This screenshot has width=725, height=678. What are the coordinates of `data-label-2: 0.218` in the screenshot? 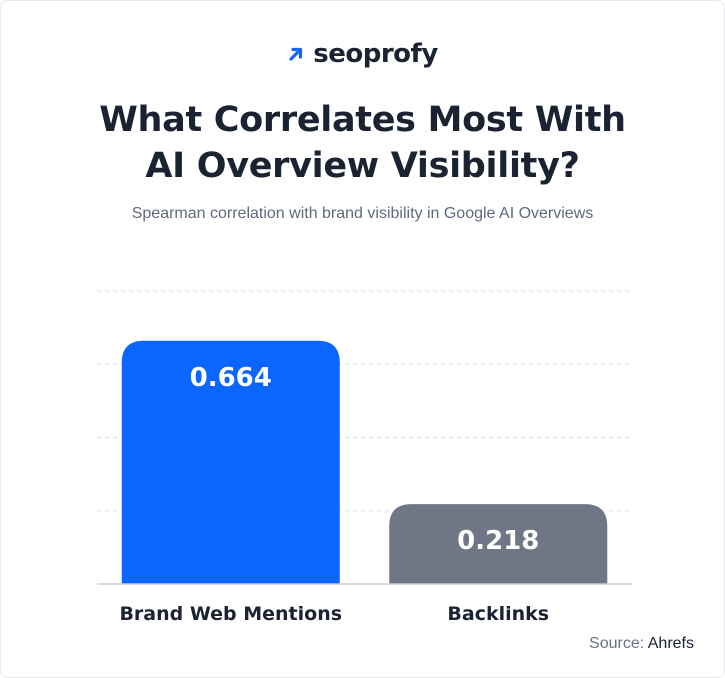 It's located at (498, 541).